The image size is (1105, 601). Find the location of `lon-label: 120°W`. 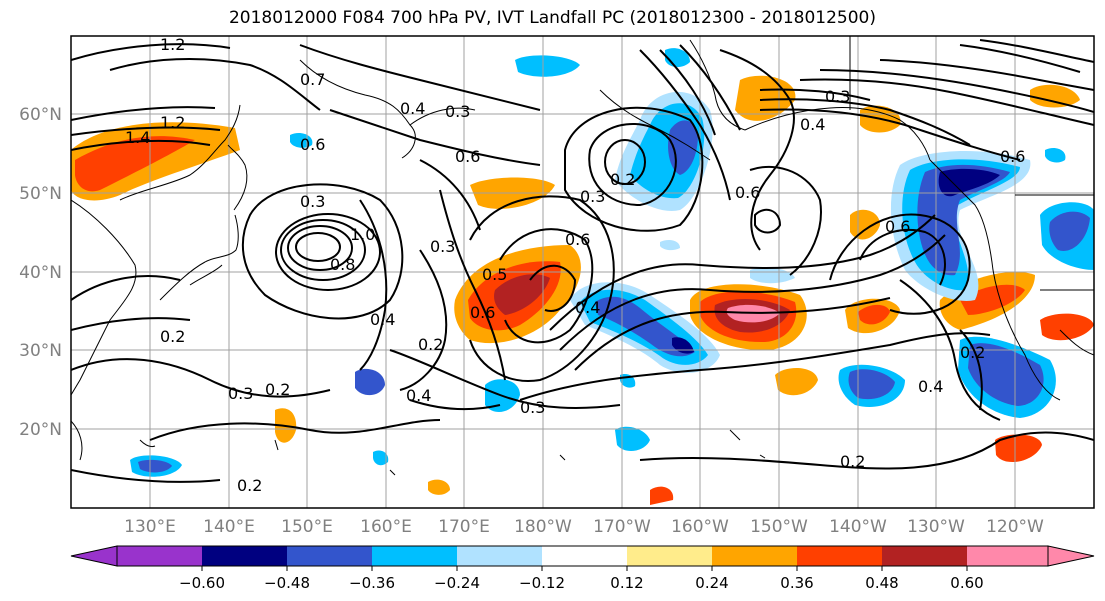

lon-label: 120°W is located at coordinates (1015, 527).